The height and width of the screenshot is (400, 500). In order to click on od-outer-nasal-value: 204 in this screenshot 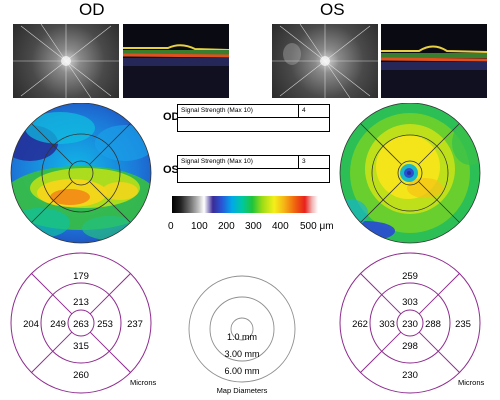, I will do `click(31, 324)`.